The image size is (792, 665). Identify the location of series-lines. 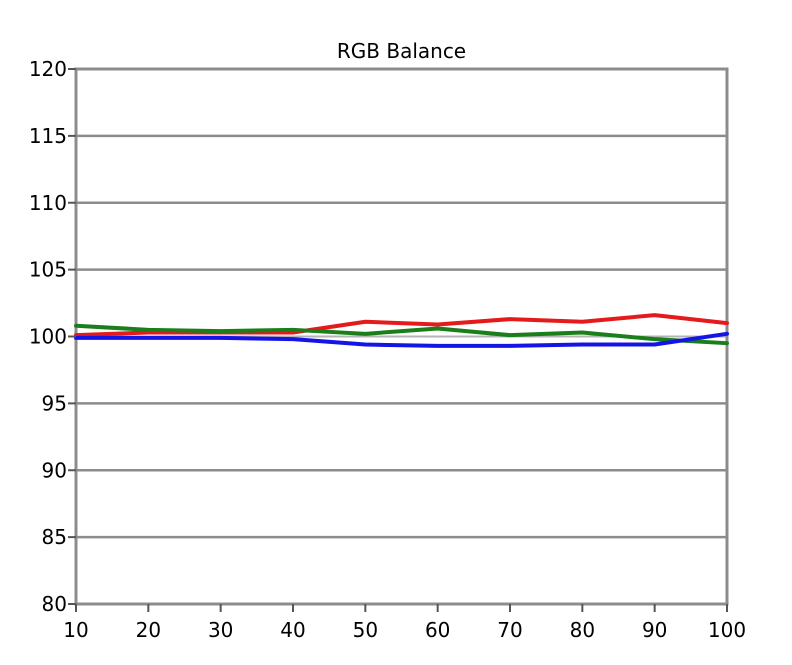
(401, 330).